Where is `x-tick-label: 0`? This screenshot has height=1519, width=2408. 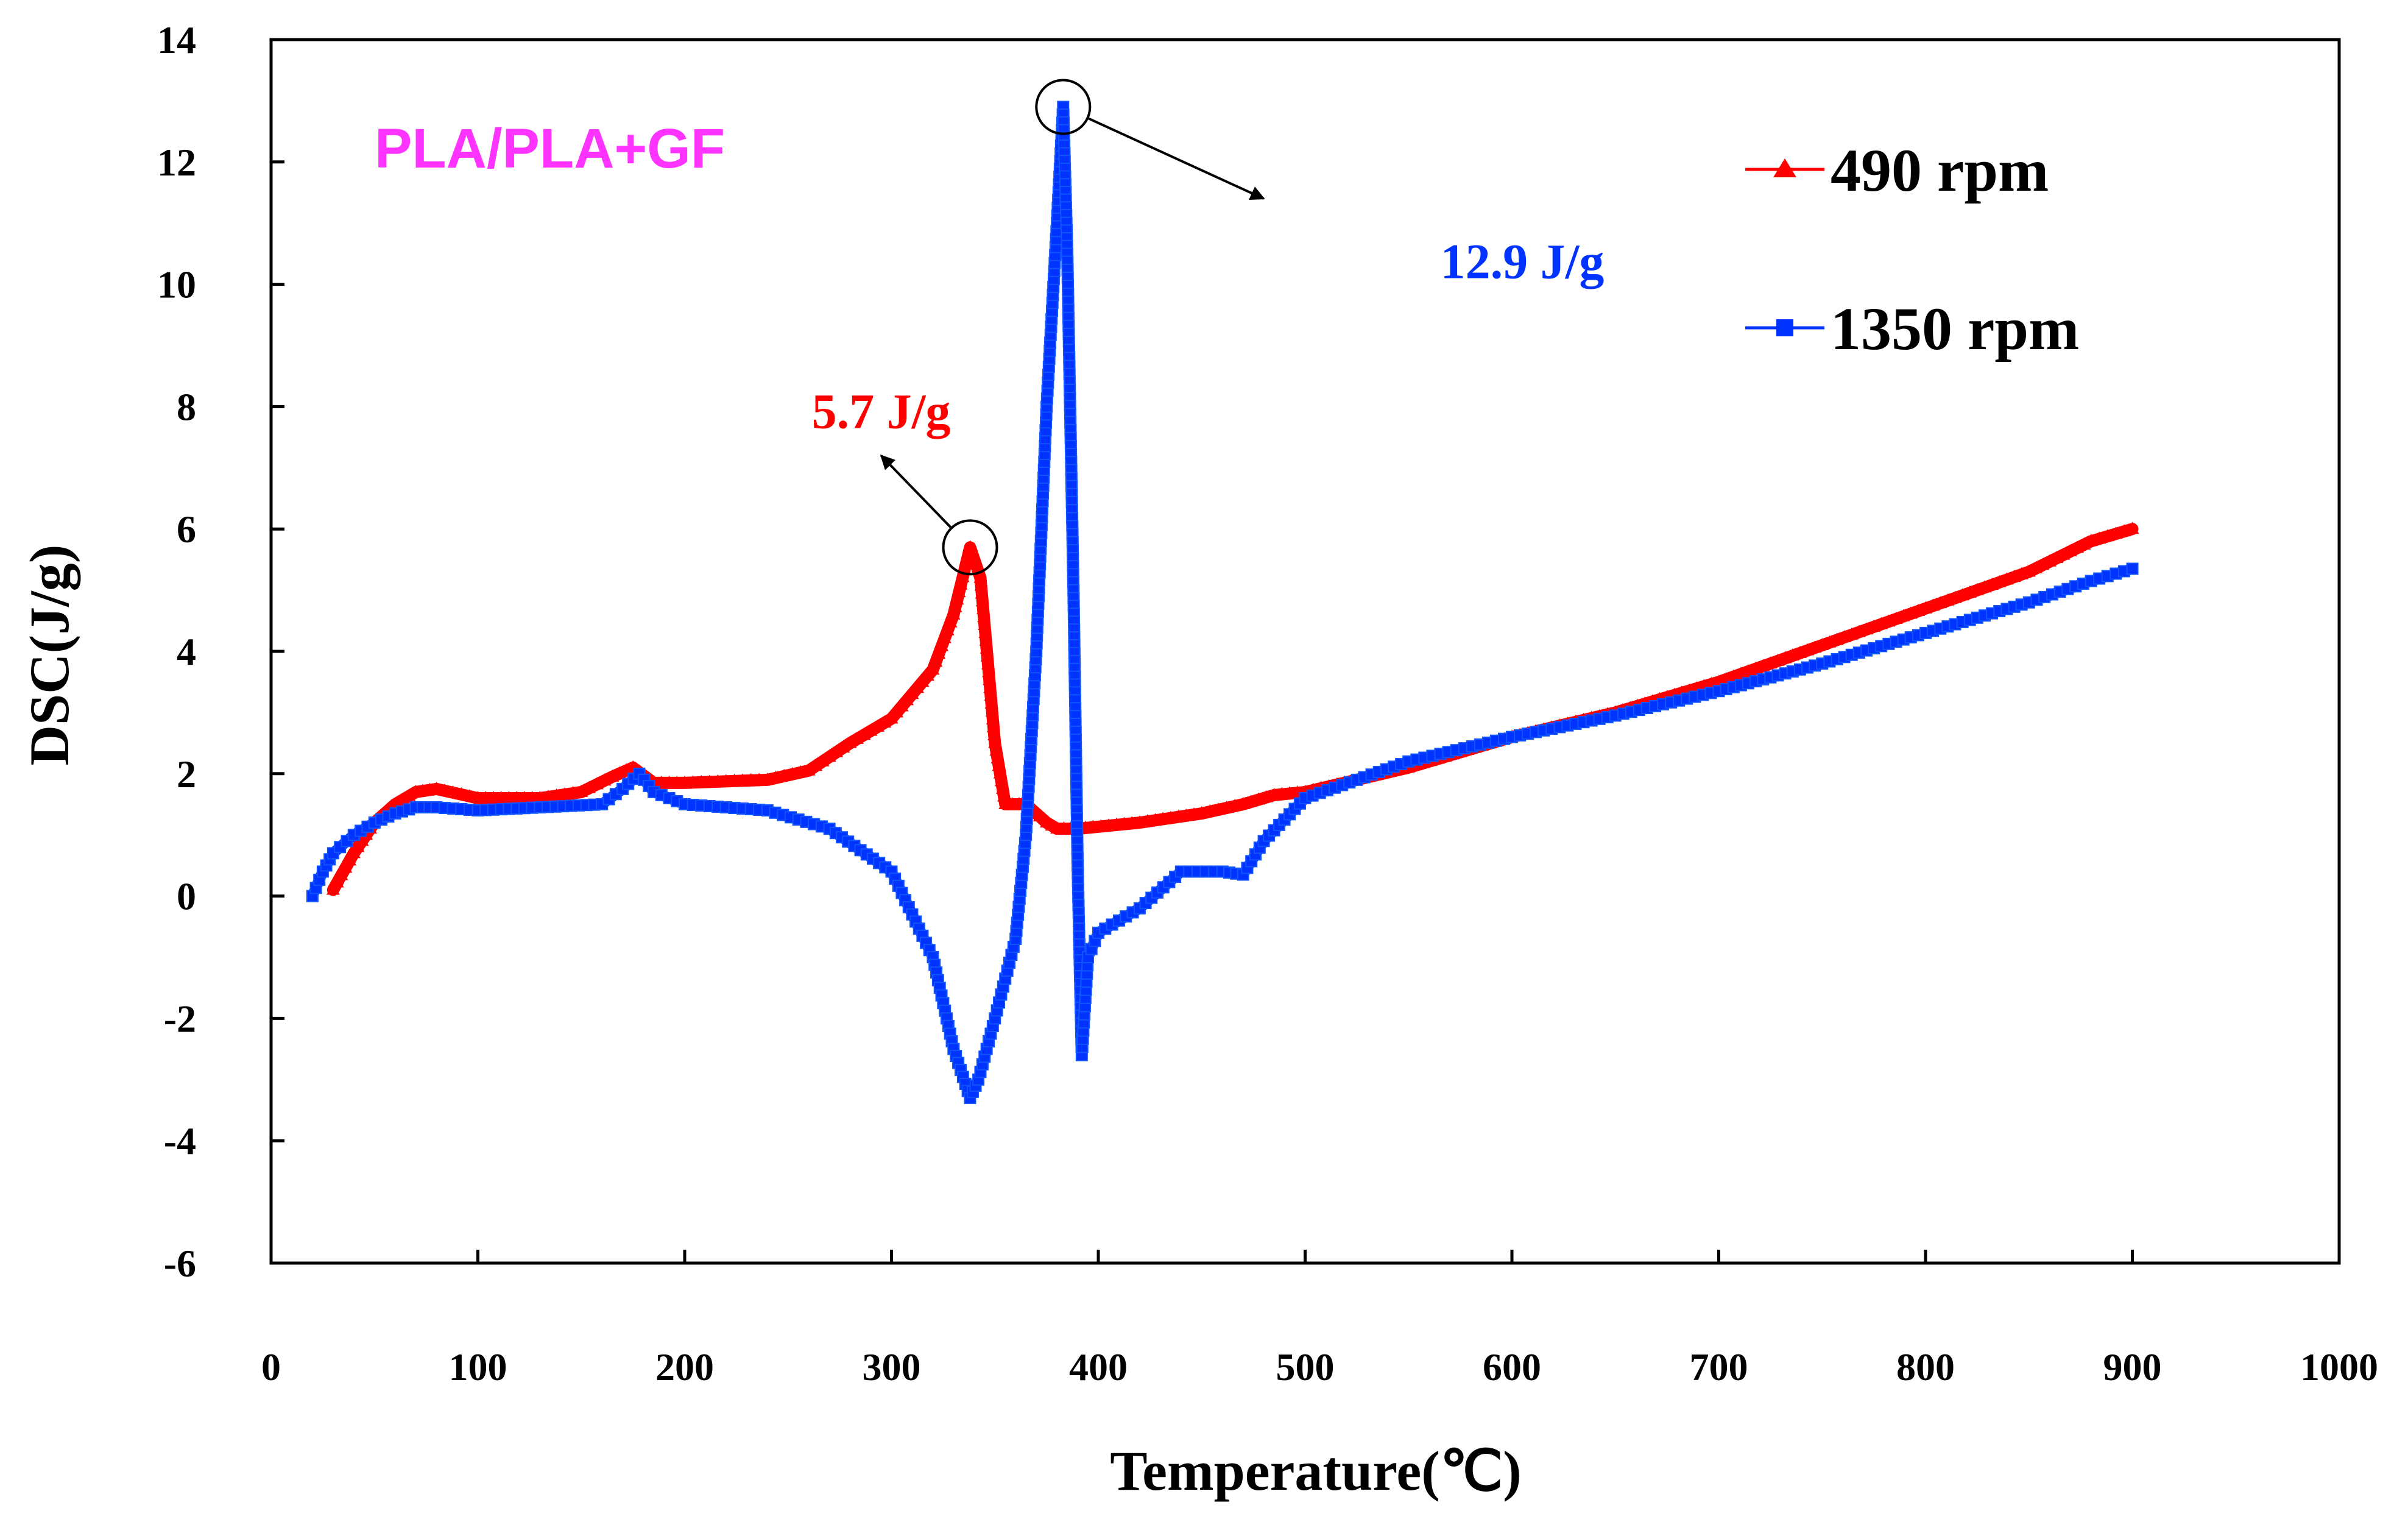
x-tick-label: 0 is located at coordinates (271, 1367).